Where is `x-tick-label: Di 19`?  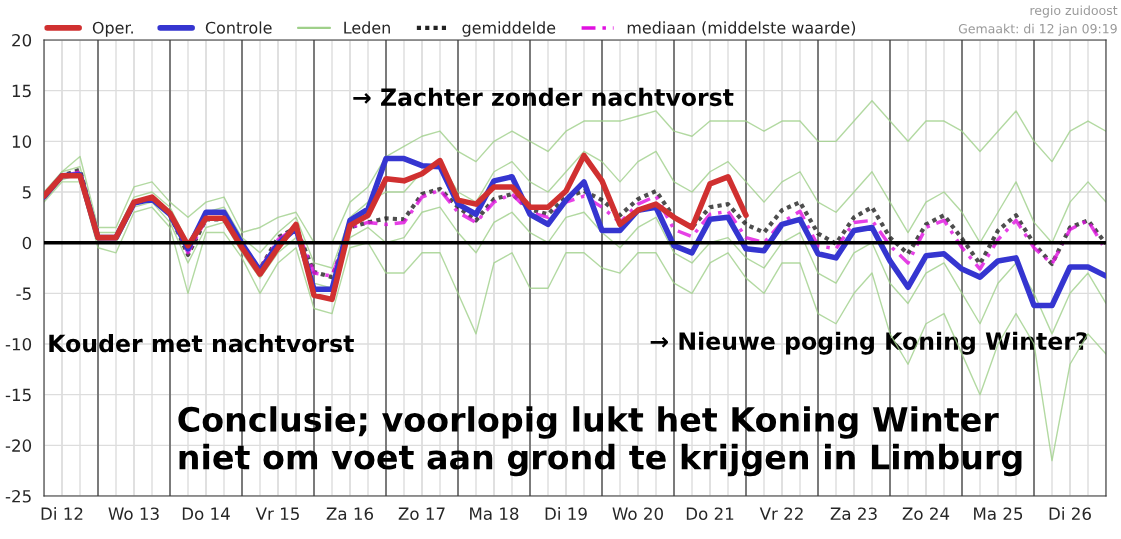 x-tick-label: Di 19 is located at coordinates (566, 514).